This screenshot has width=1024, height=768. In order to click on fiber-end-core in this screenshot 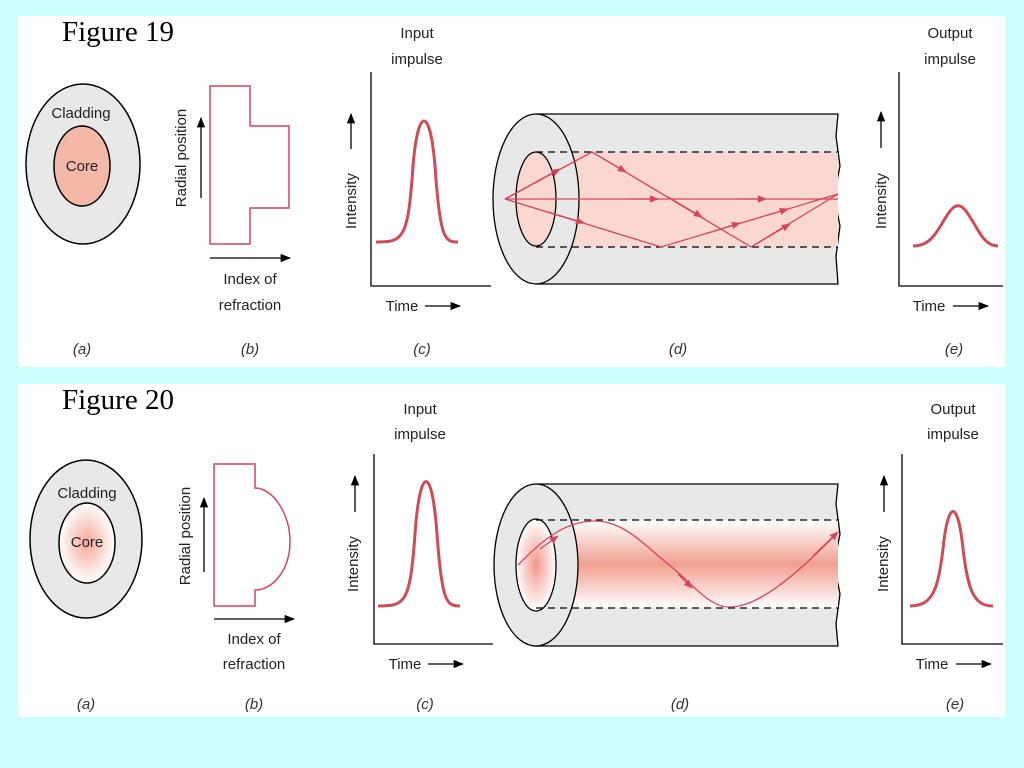, I will do `click(536, 565)`.